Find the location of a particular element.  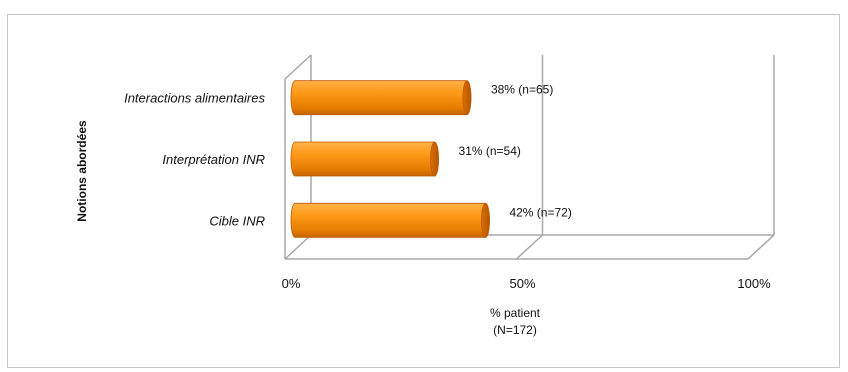

side-wall-top-edge is located at coordinates (298, 67).